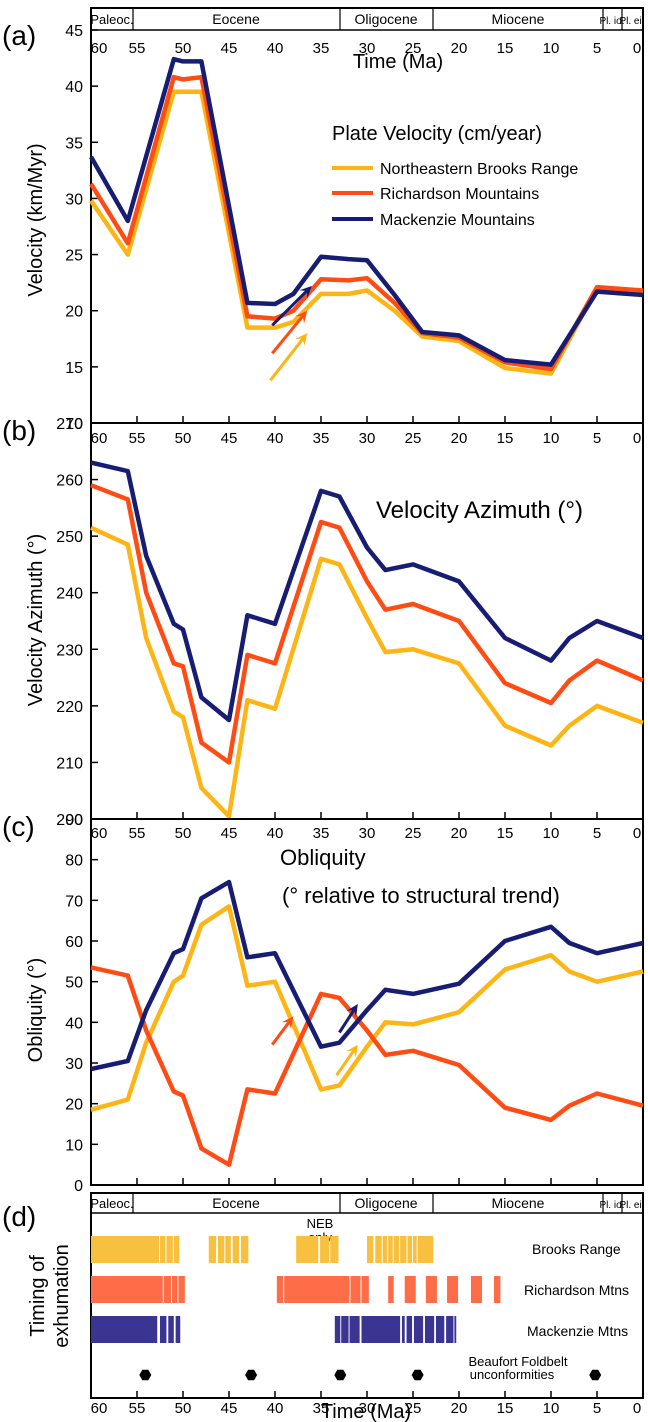 The image size is (648, 1422). Describe the element at coordinates (229, 1408) in the screenshot. I see `x-tick-label: 45` at that location.